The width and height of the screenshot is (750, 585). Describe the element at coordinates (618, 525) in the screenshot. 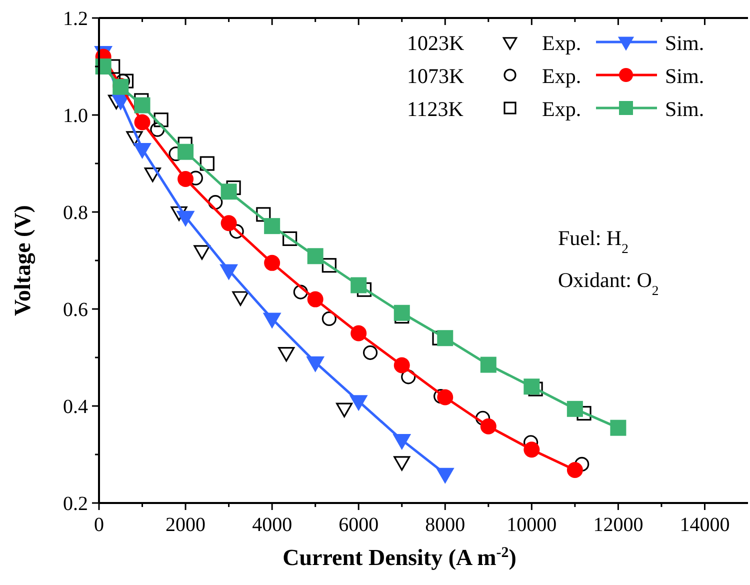

I see `x-tick-label: 12000` at that location.